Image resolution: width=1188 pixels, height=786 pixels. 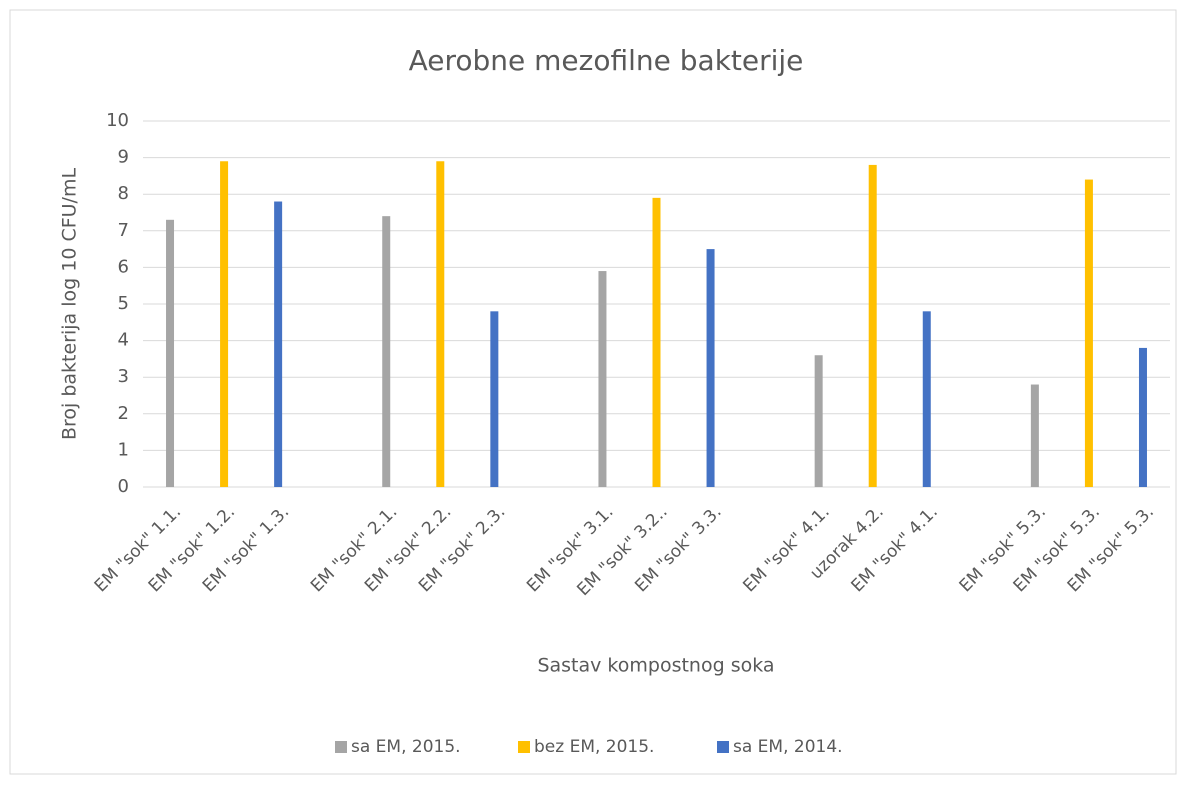 What do you see at coordinates (123, 157) in the screenshot?
I see `y-tick-label: 9` at bounding box center [123, 157].